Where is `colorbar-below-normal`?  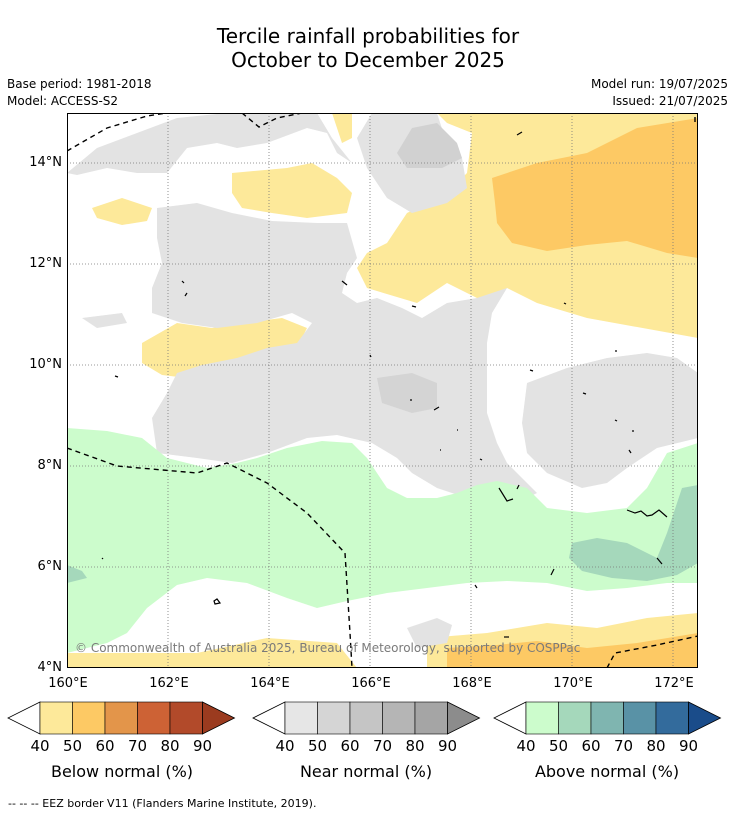 colorbar-below-normal is located at coordinates (121, 718).